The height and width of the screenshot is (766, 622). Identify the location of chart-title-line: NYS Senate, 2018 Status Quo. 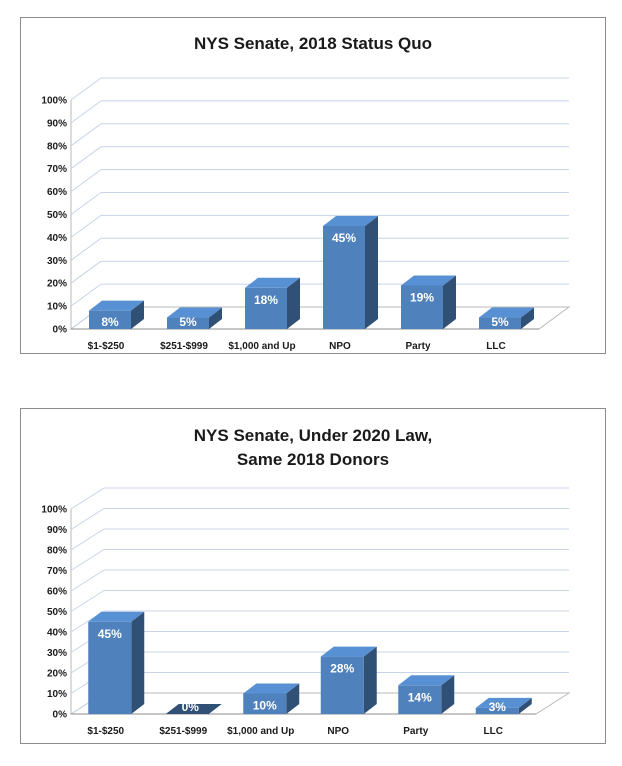
(313, 43).